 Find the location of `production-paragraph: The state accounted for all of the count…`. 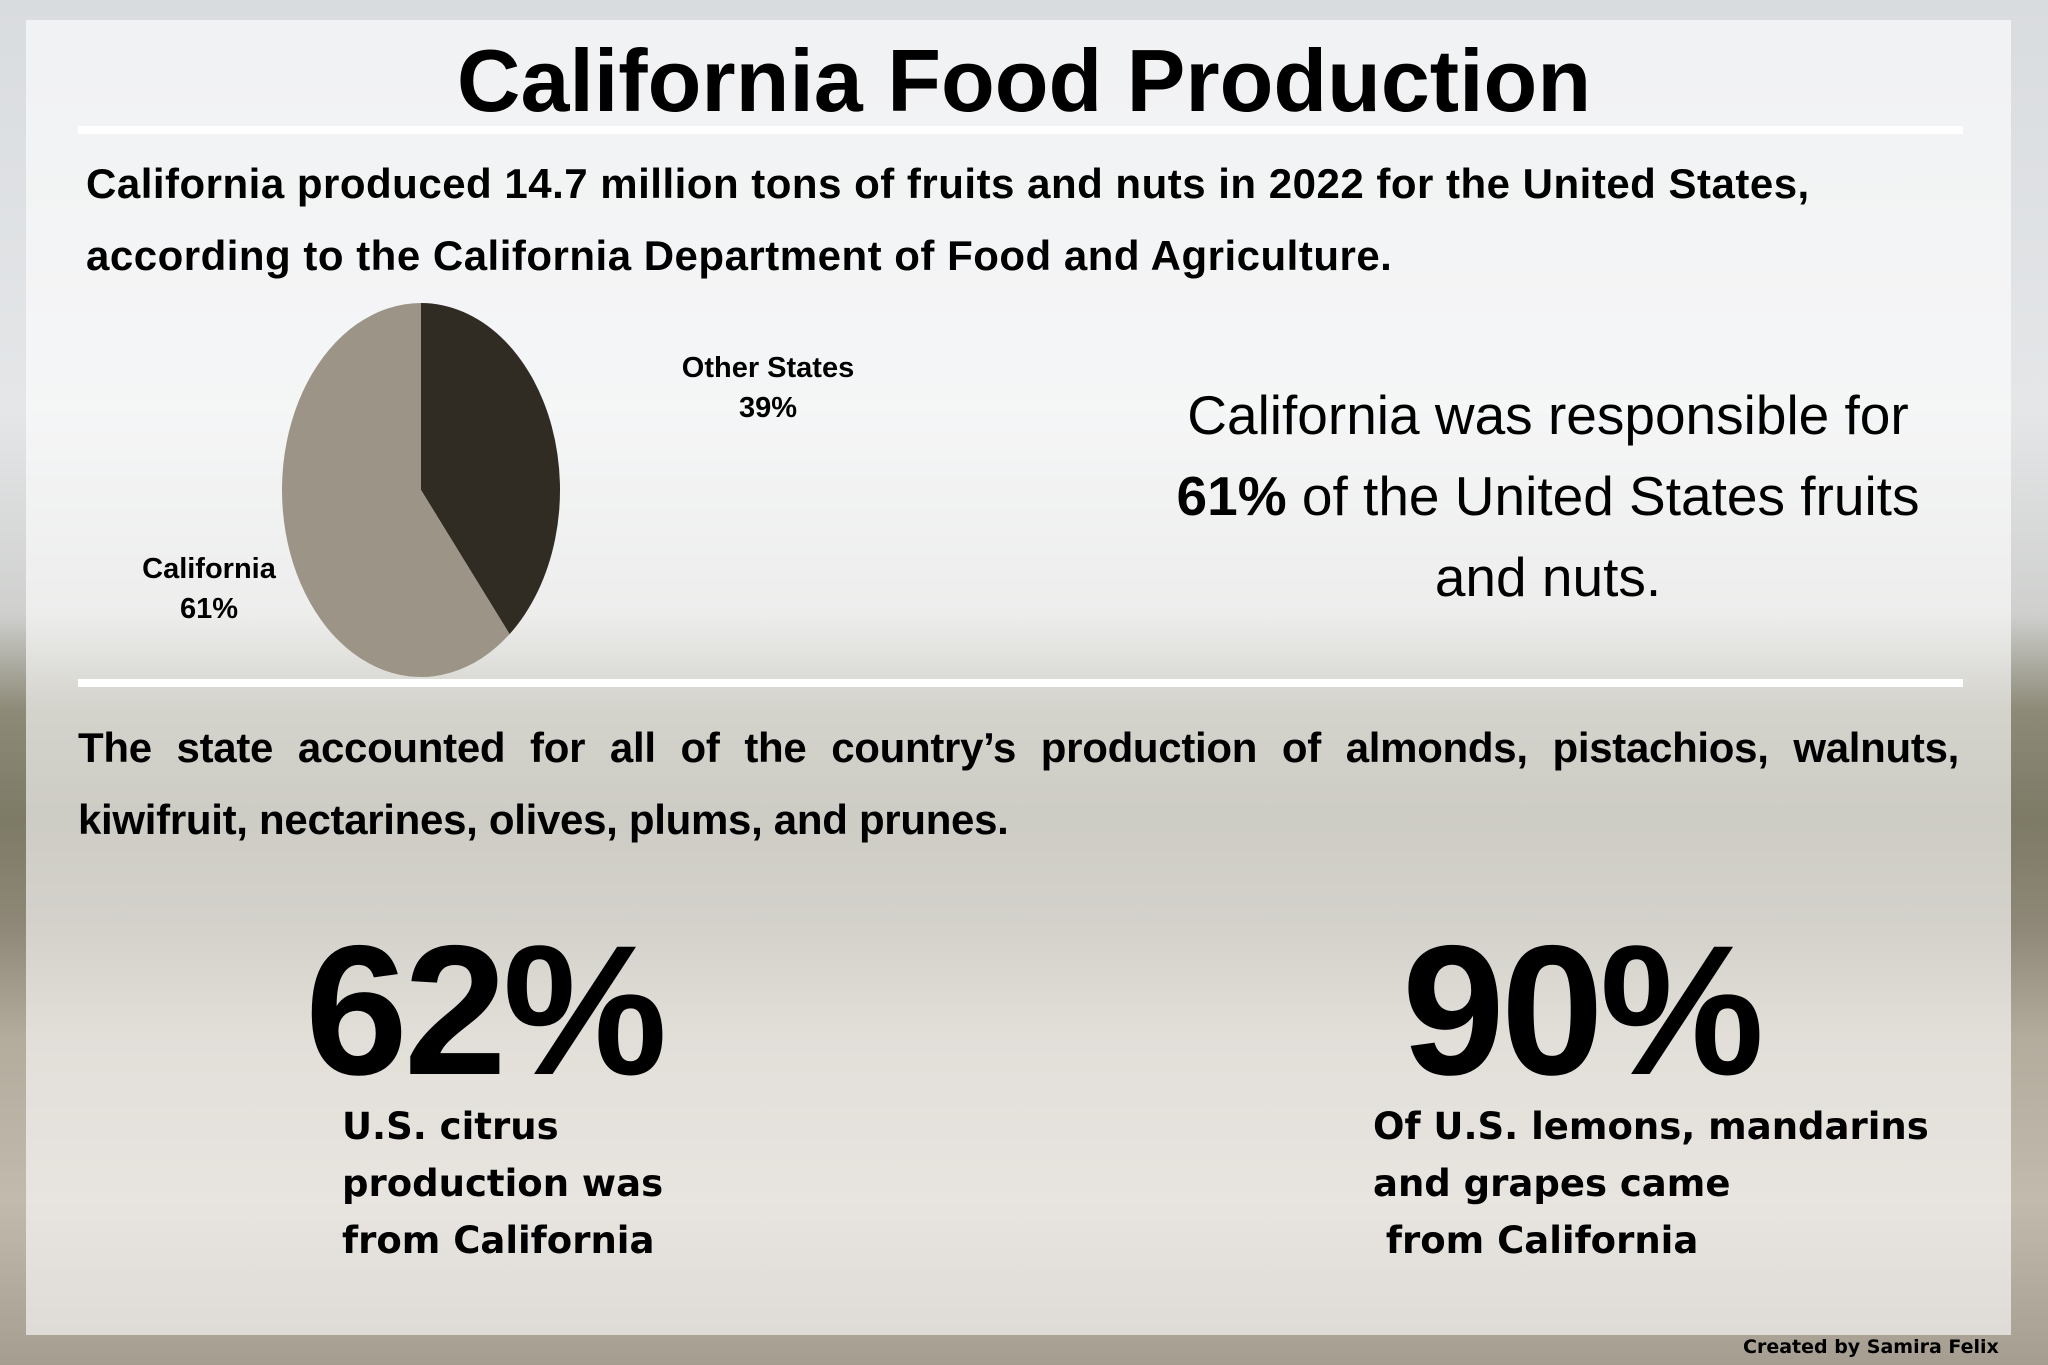

production-paragraph: The state accounted for all of the count… is located at coordinates (1018, 783).